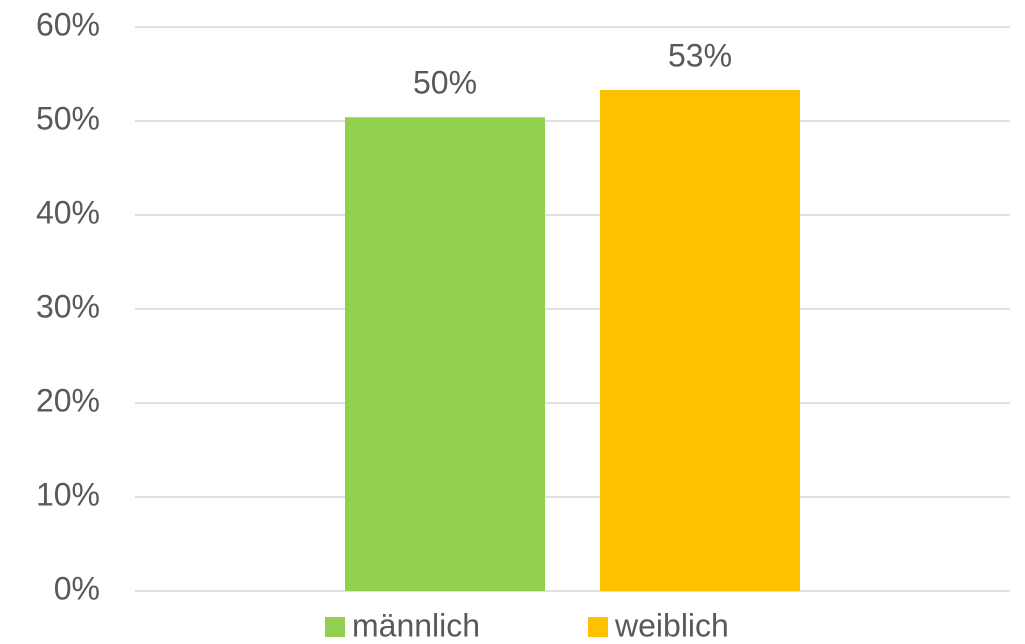 This screenshot has height=644, width=1025. Describe the element at coordinates (68, 306) in the screenshot. I see `y-tick-label: 30%` at that location.